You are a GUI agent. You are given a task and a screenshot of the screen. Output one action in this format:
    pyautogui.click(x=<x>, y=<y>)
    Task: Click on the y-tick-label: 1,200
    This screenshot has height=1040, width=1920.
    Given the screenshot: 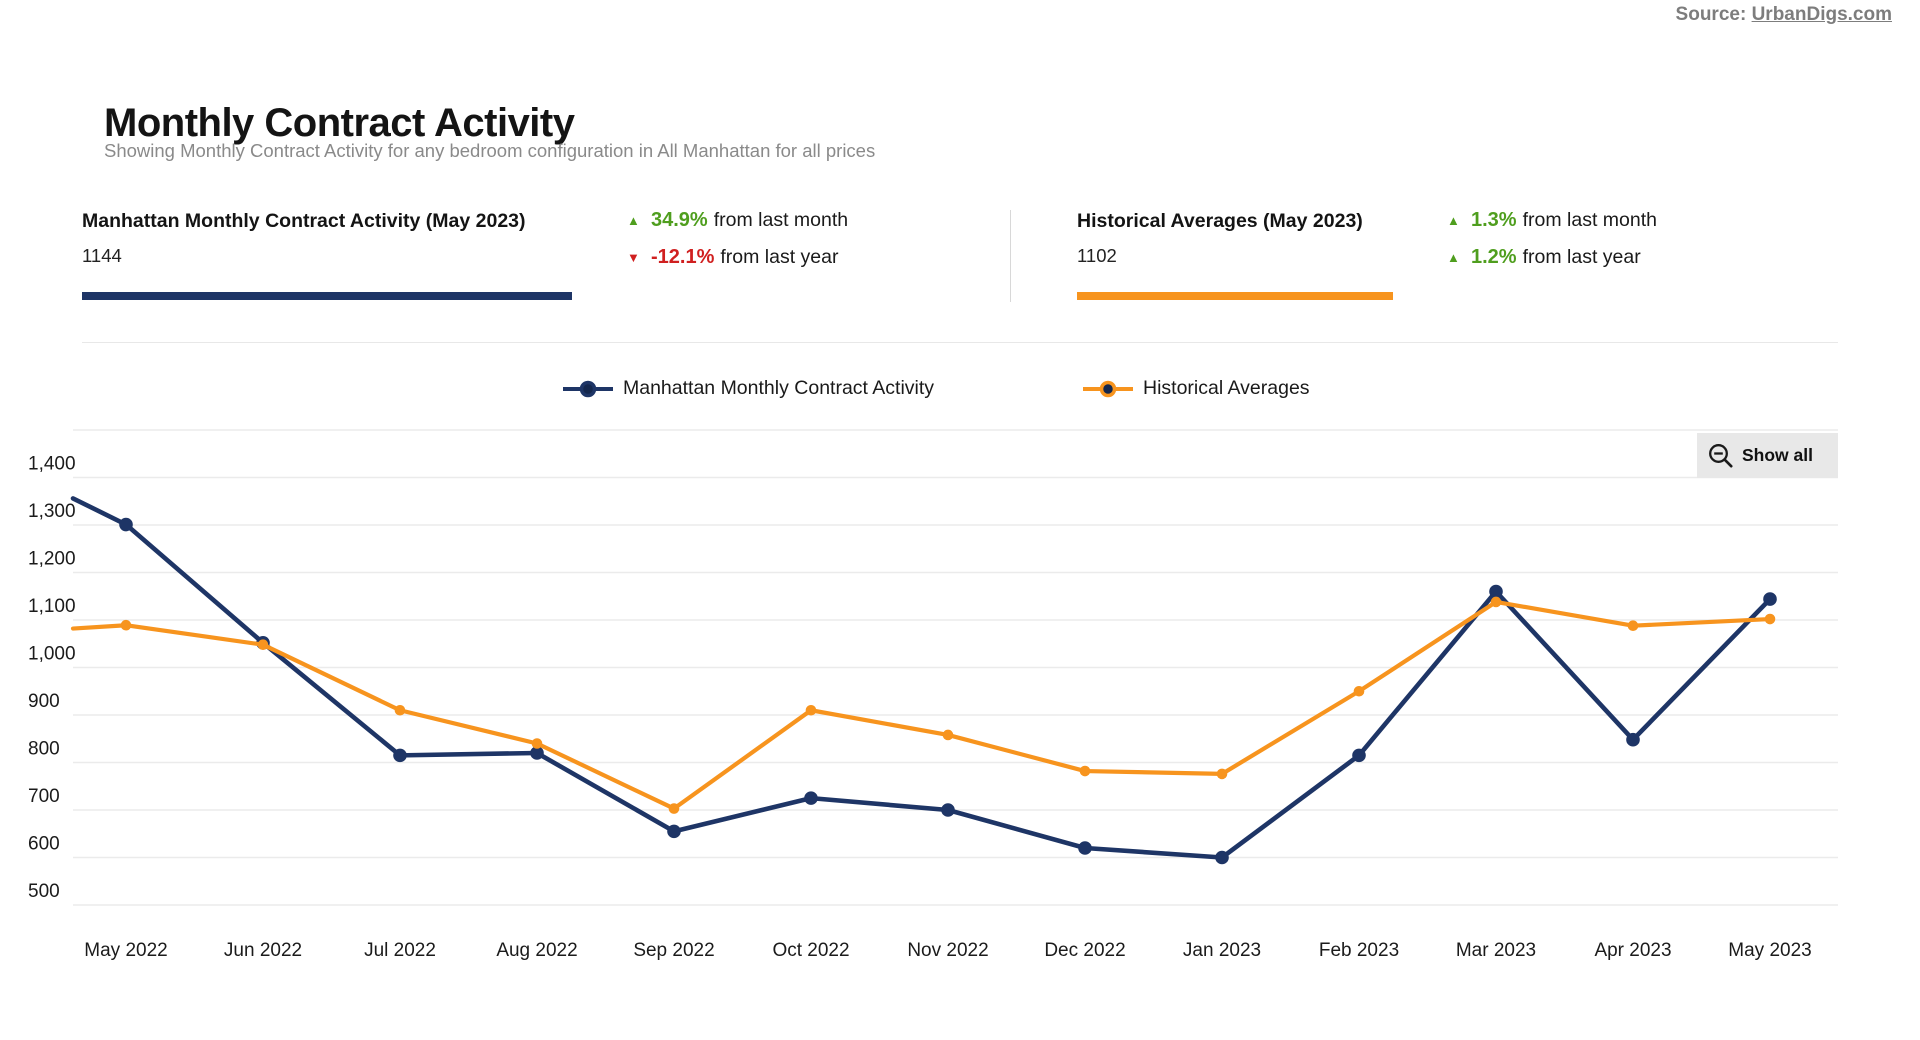 What is the action you would take?
    pyautogui.click(x=52, y=559)
    